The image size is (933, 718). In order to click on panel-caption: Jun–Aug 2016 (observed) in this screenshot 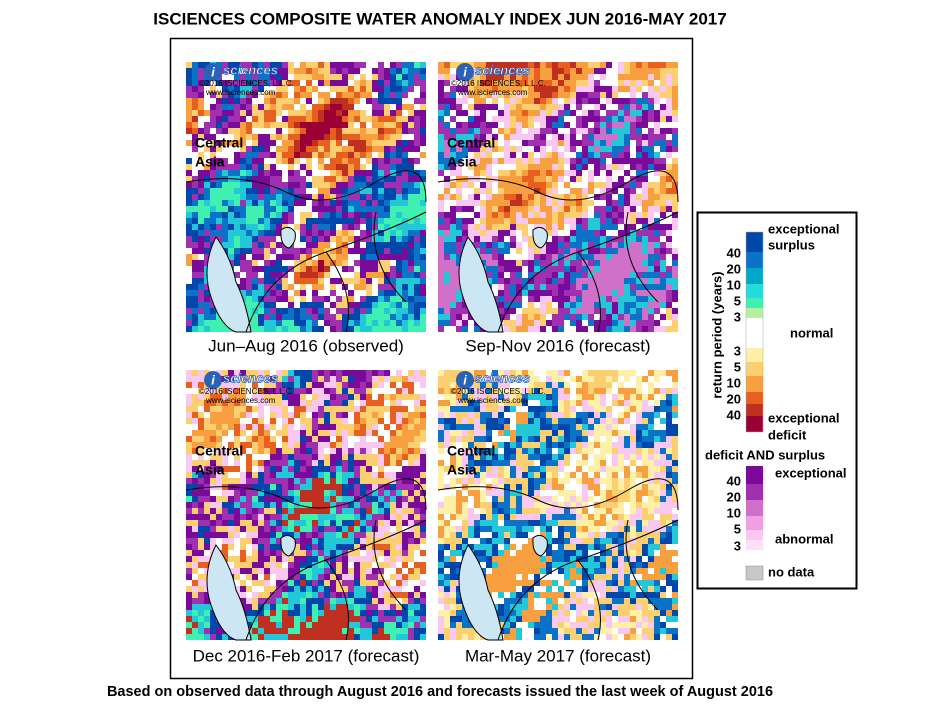, I will do `click(306, 345)`.